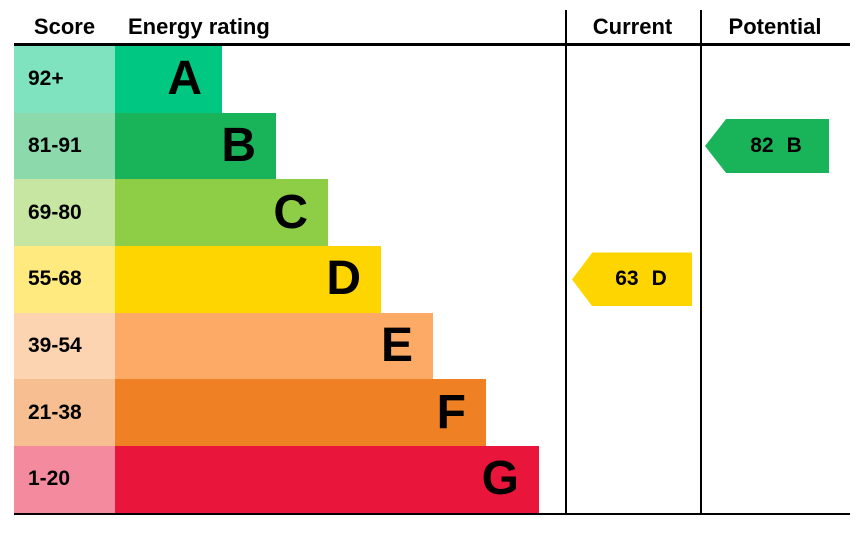 The width and height of the screenshot is (864, 542). What do you see at coordinates (184, 79) in the screenshot?
I see `band-letter-a: A` at bounding box center [184, 79].